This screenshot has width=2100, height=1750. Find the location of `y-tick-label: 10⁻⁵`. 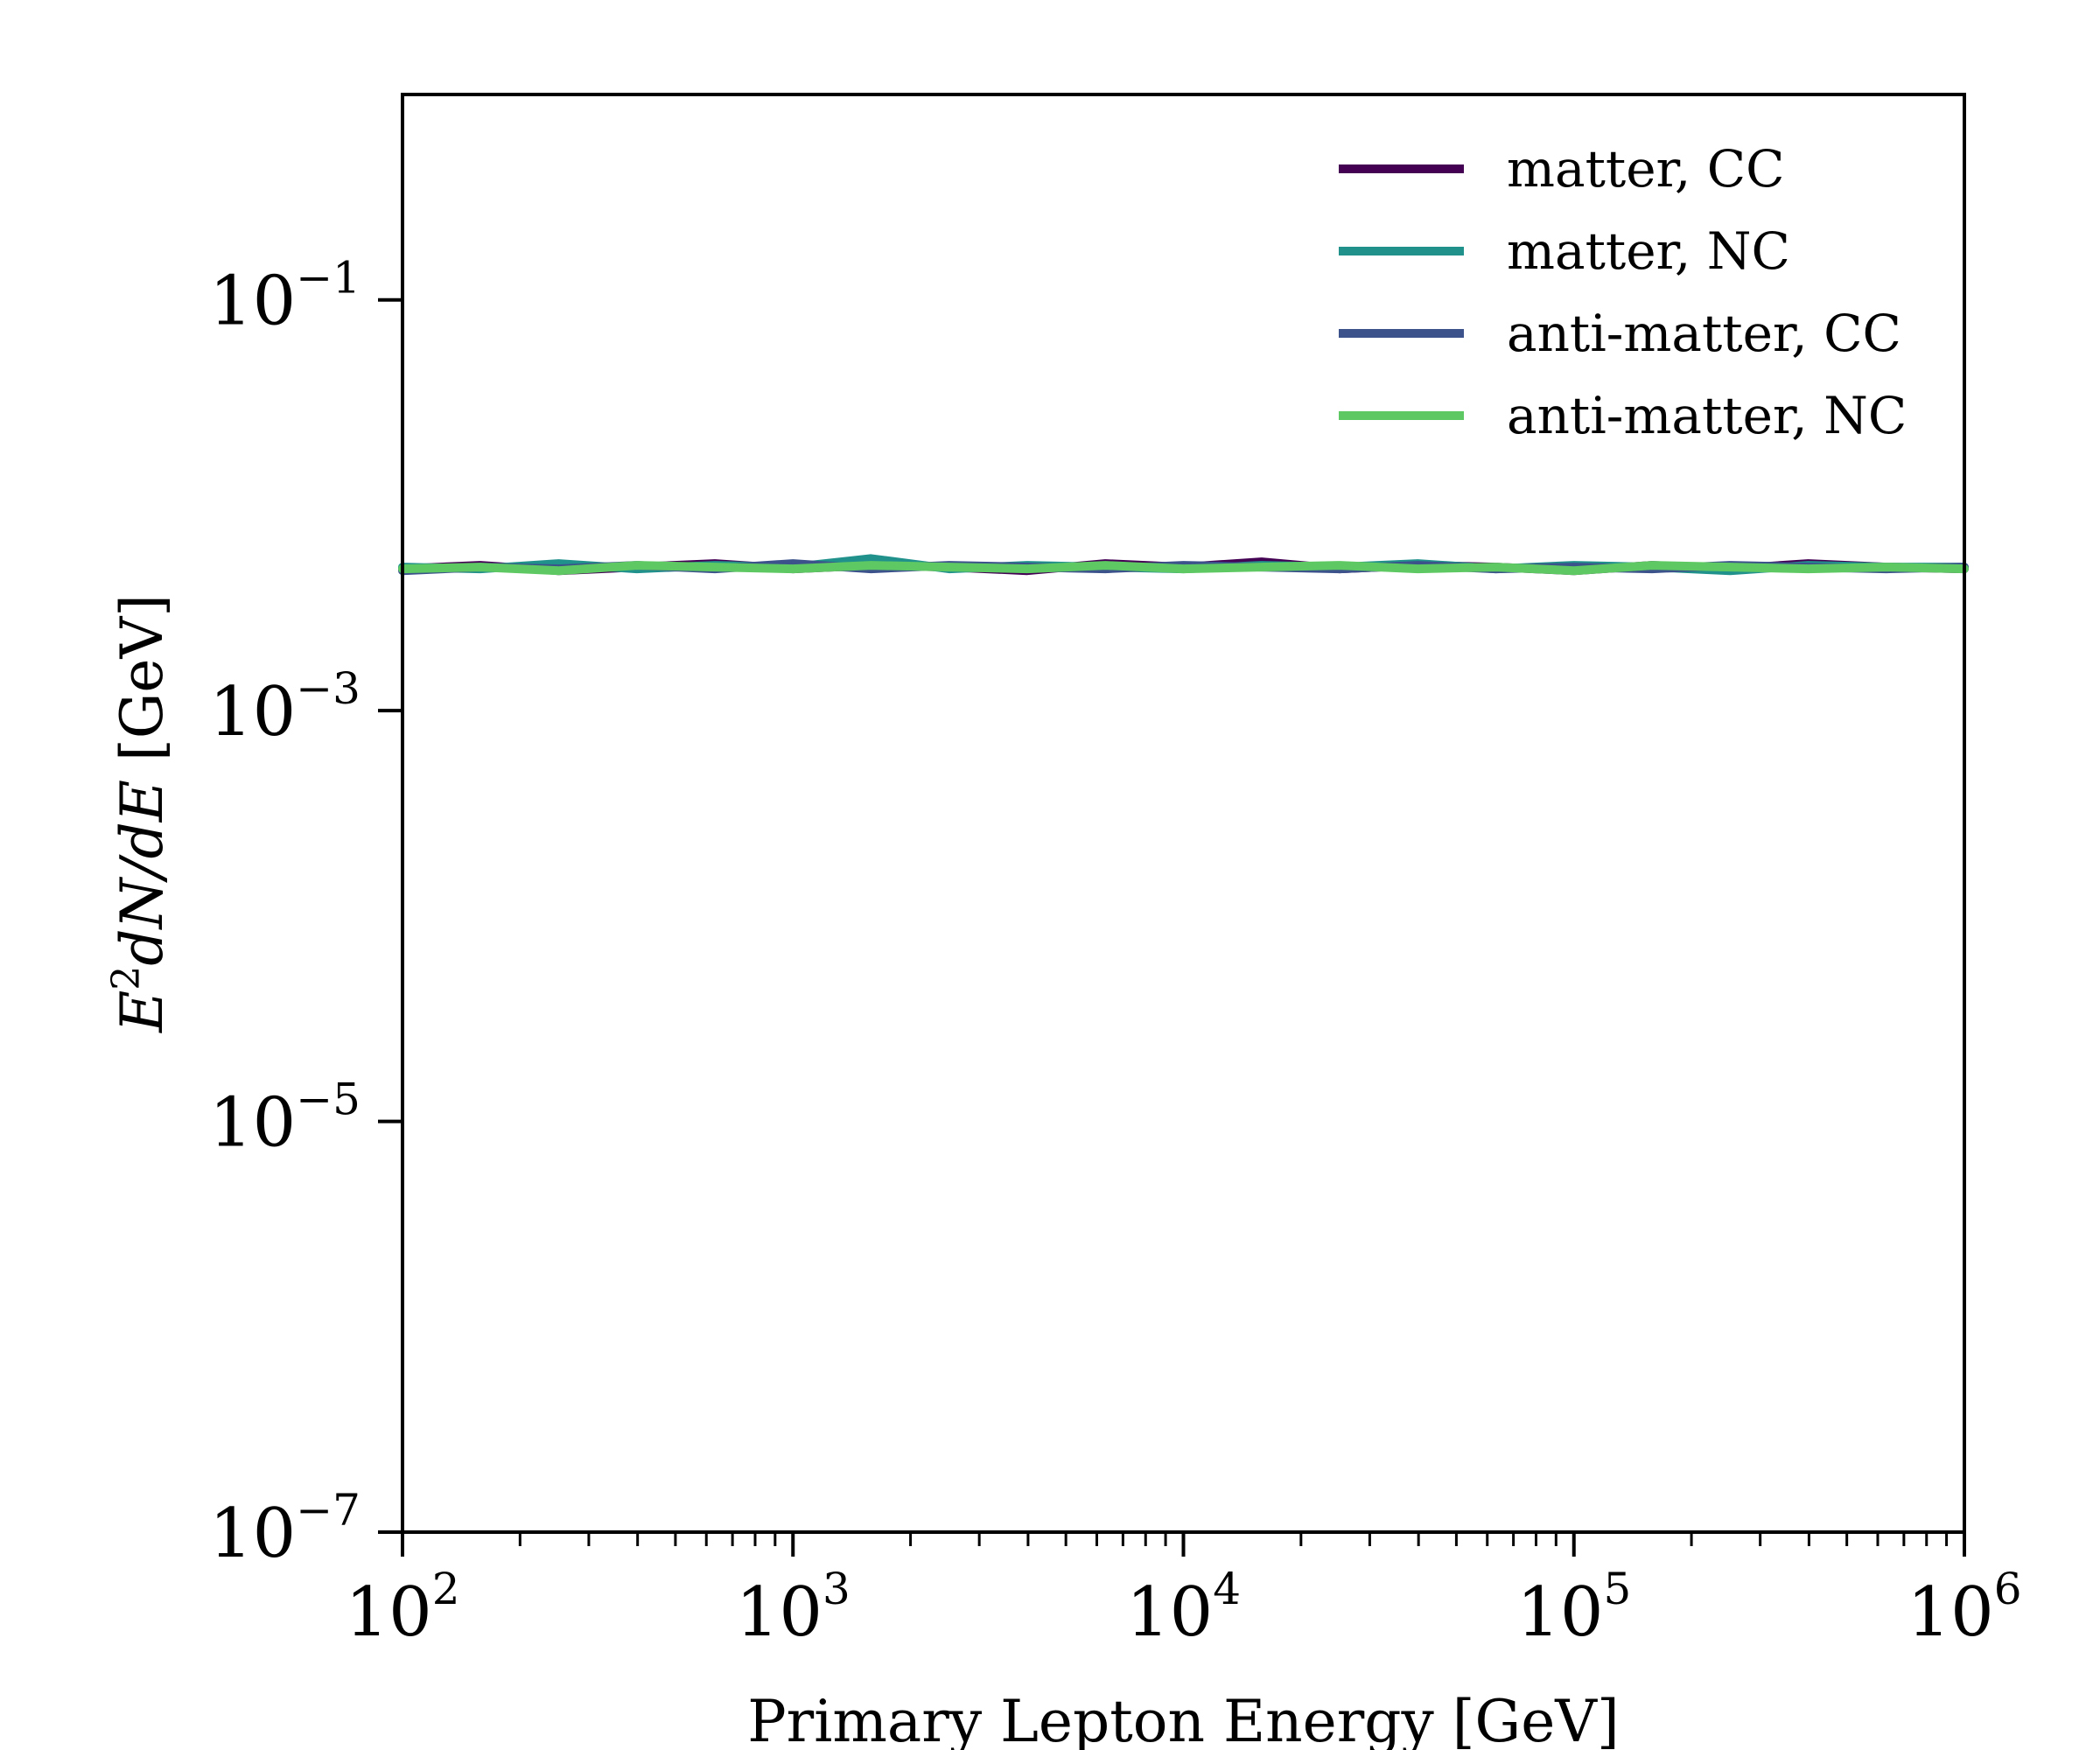

y-tick-label: 10⁻⁵ is located at coordinates (284, 1118).